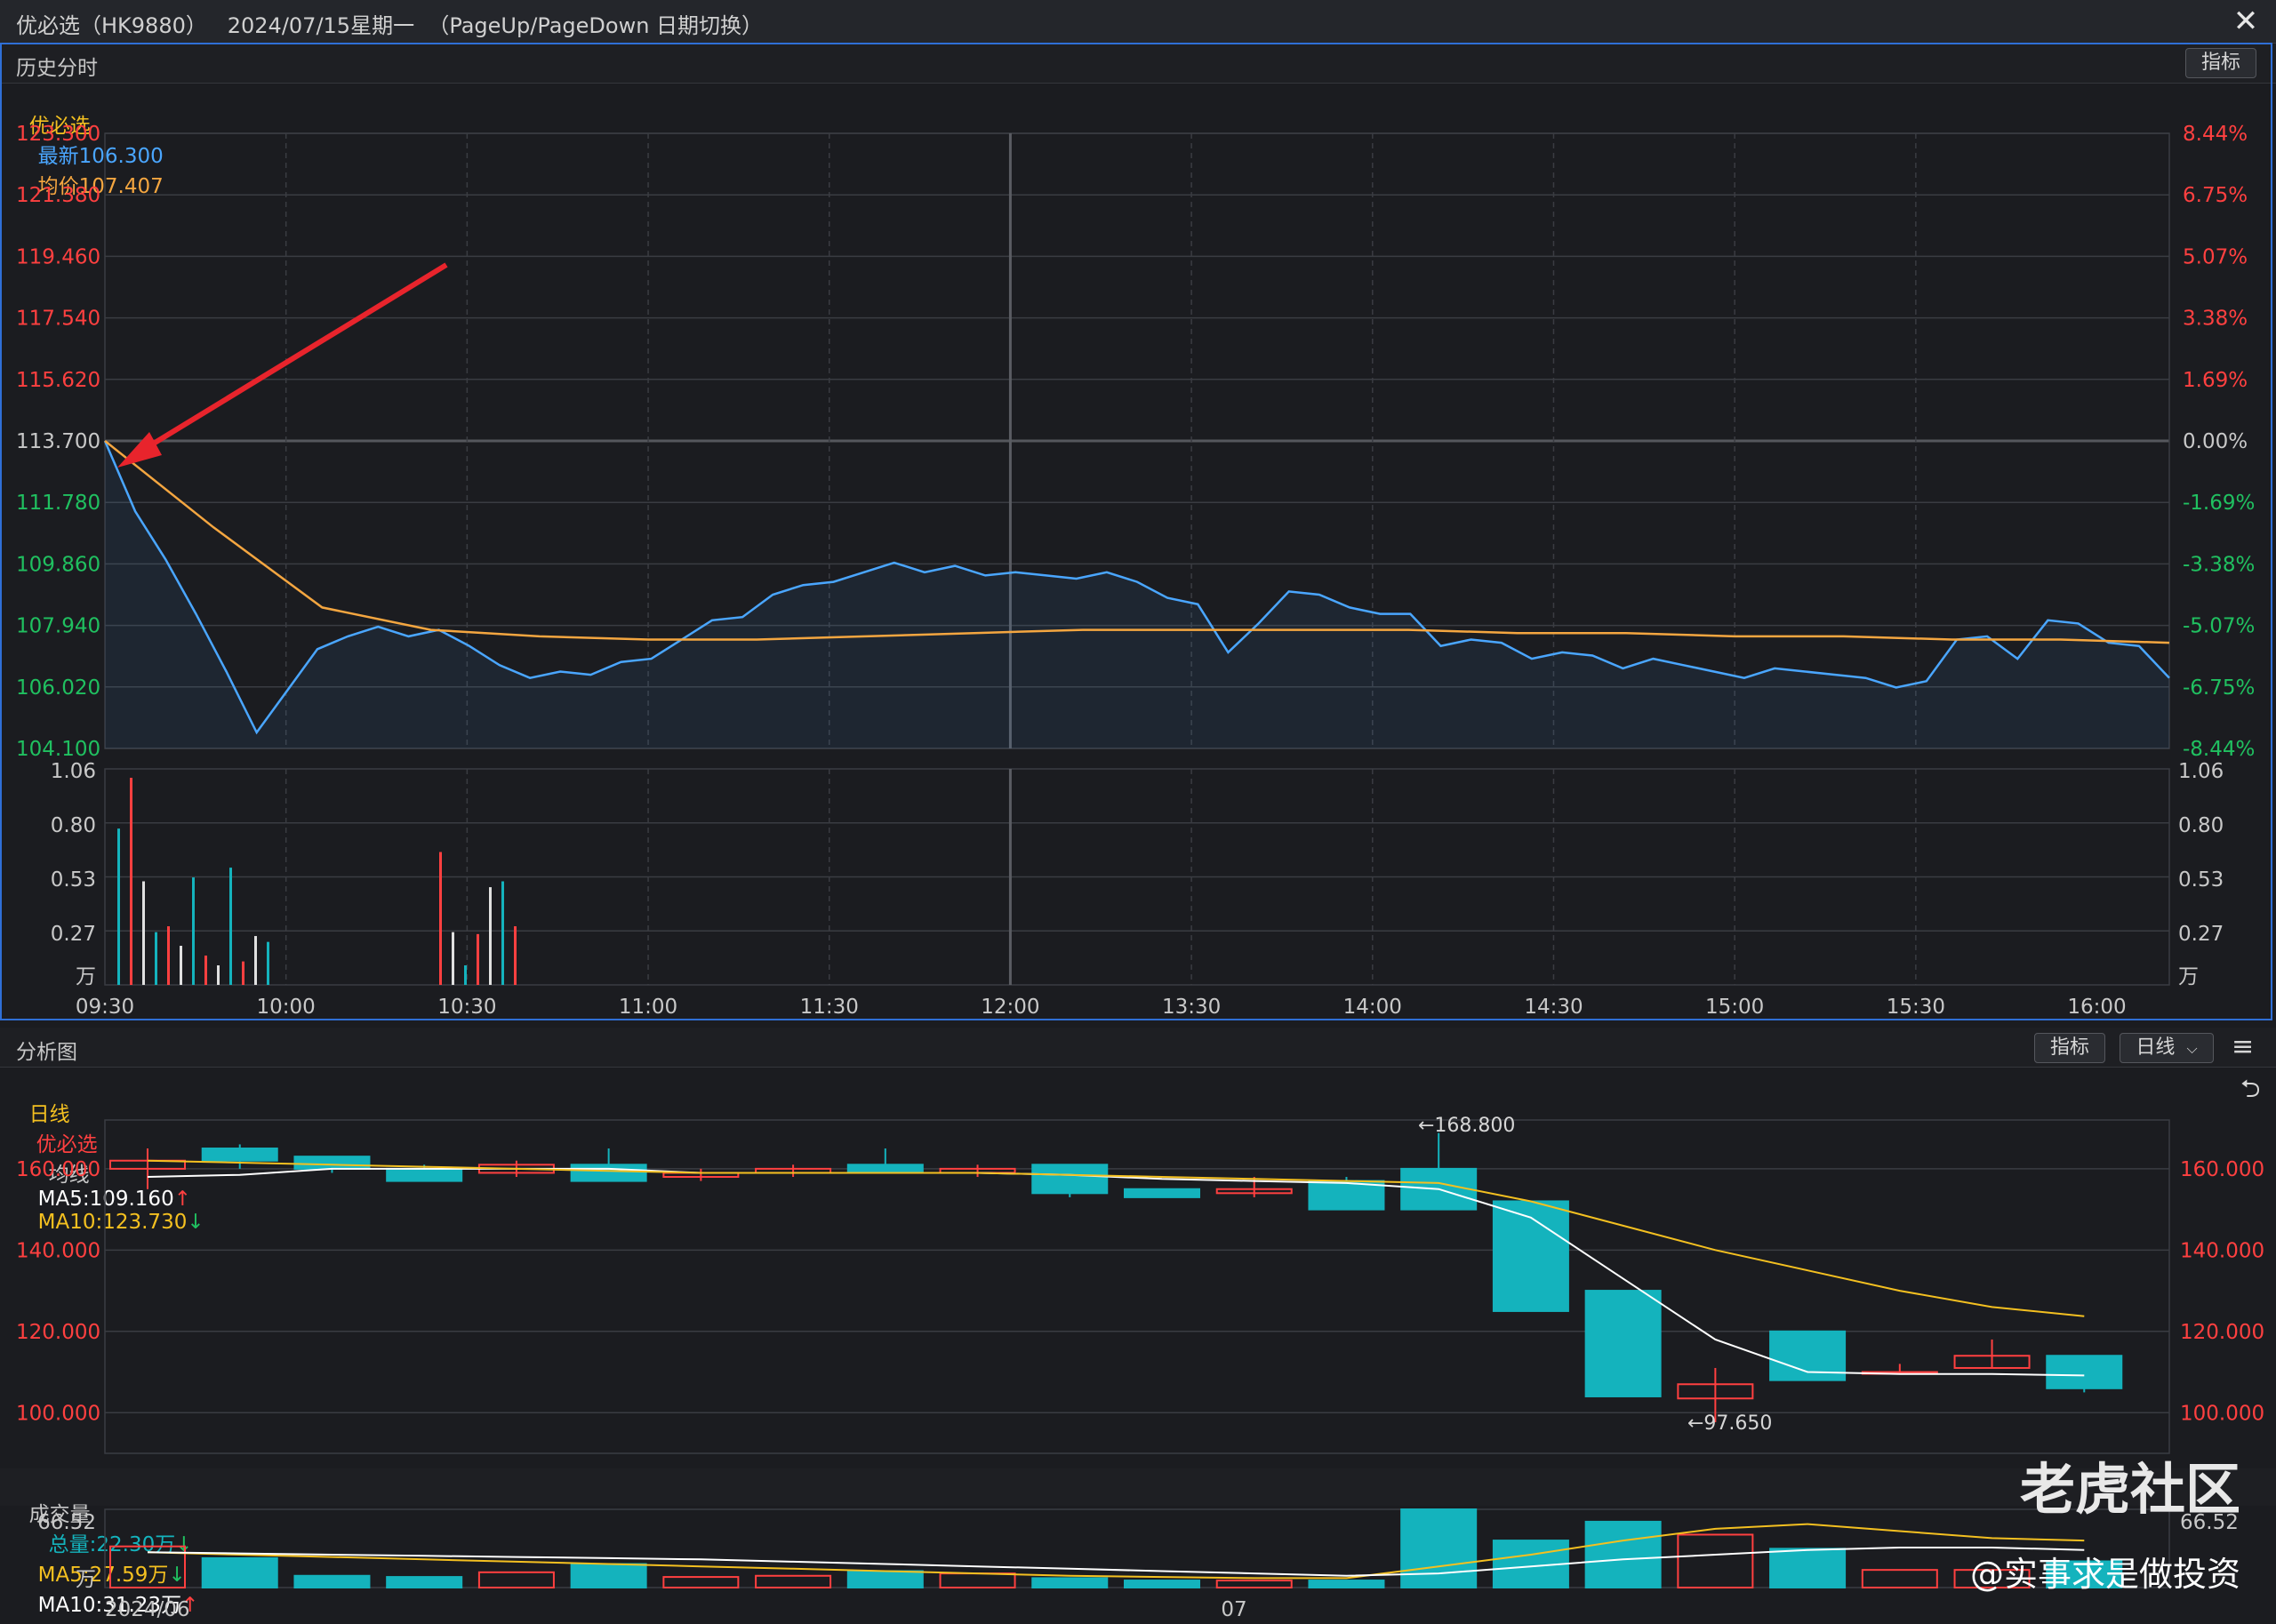  Describe the element at coordinates (60, 126) in the screenshot. I see `legend-stock-name: 优必选` at that location.